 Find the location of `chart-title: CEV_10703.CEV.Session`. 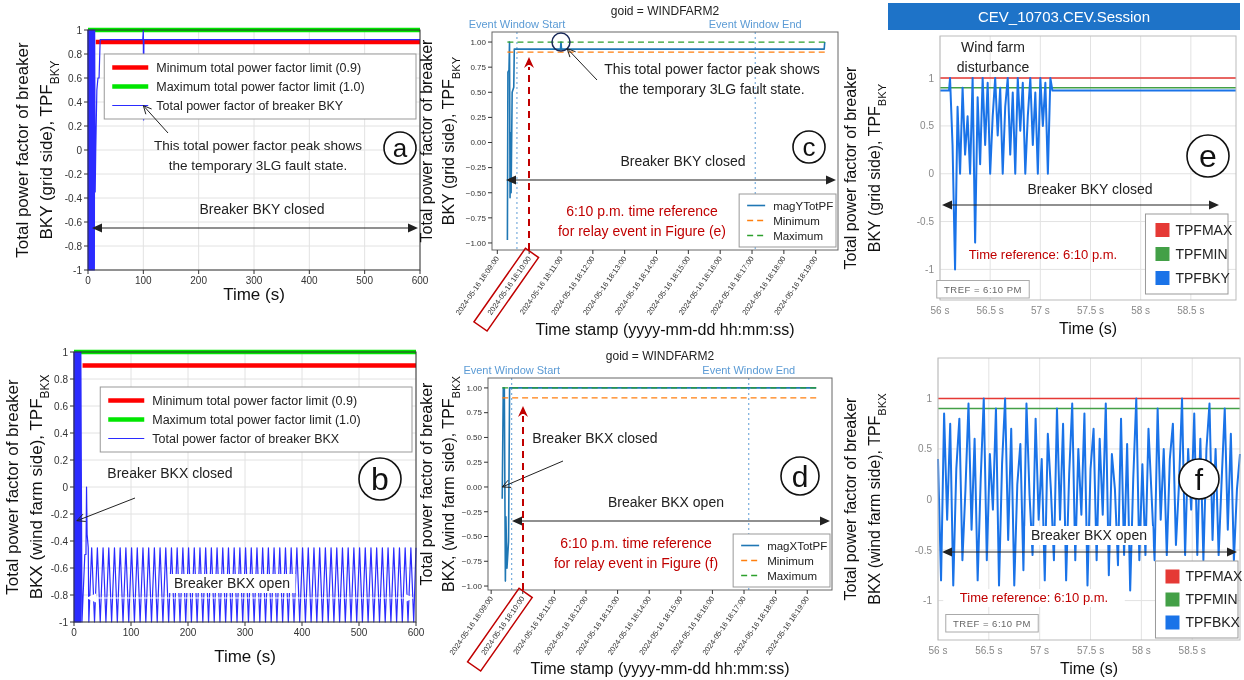

chart-title: CEV_10703.CEV.Session is located at coordinates (1064, 16).